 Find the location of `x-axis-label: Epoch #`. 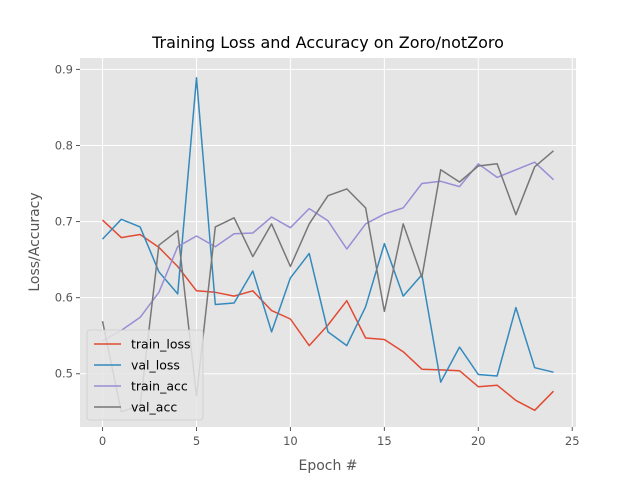

x-axis-label: Epoch # is located at coordinates (327, 466).